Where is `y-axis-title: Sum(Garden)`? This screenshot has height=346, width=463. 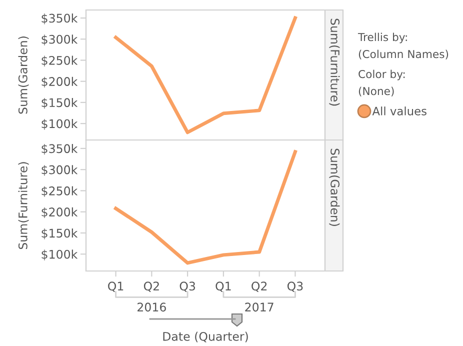
y-axis-title: Sum(Garden) is located at coordinates (23, 75).